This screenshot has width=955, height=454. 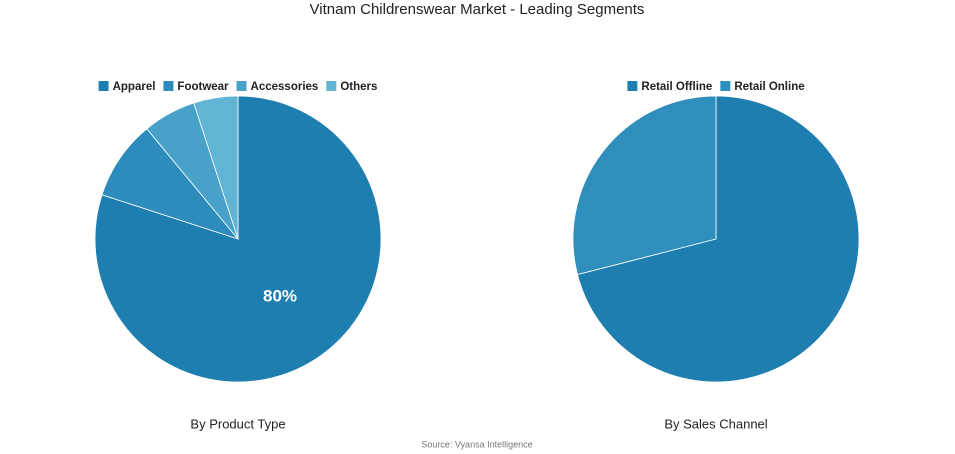 I want to click on value-label: 80%, so click(x=280, y=295).